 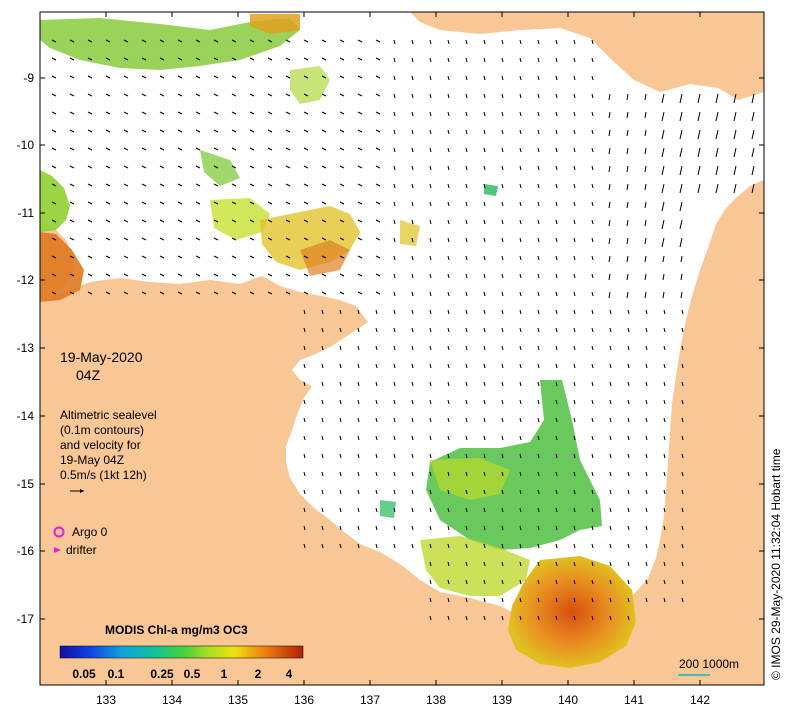 I want to click on lat-tick-label: -15, so click(x=26, y=484).